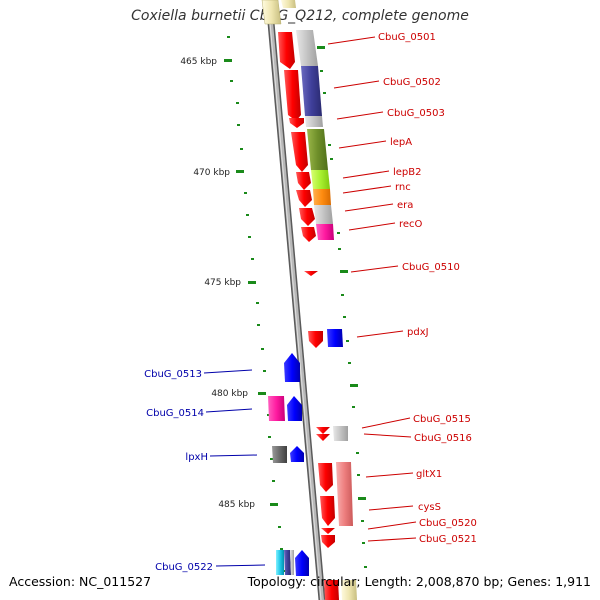 The image size is (600, 600). Describe the element at coordinates (229, 394) in the screenshot. I see `scale-label-480: 480 kbp` at that location.